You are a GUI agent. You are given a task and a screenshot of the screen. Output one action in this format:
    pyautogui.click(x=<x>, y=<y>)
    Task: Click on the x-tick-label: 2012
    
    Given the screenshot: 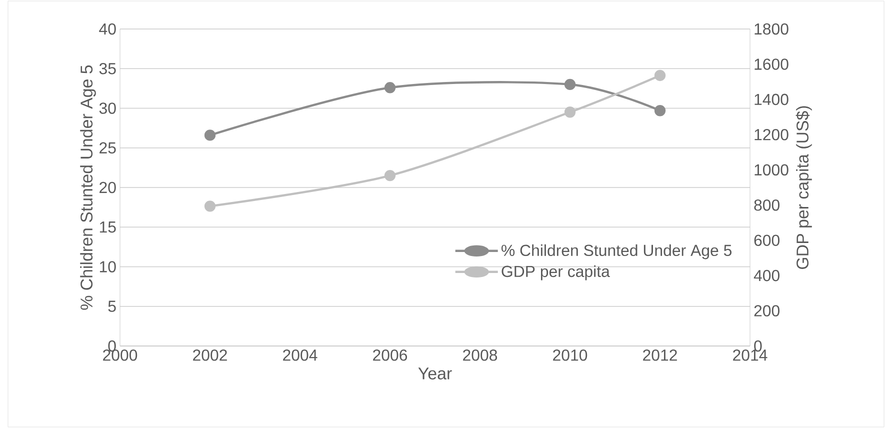 What is the action you would take?
    pyautogui.click(x=660, y=355)
    